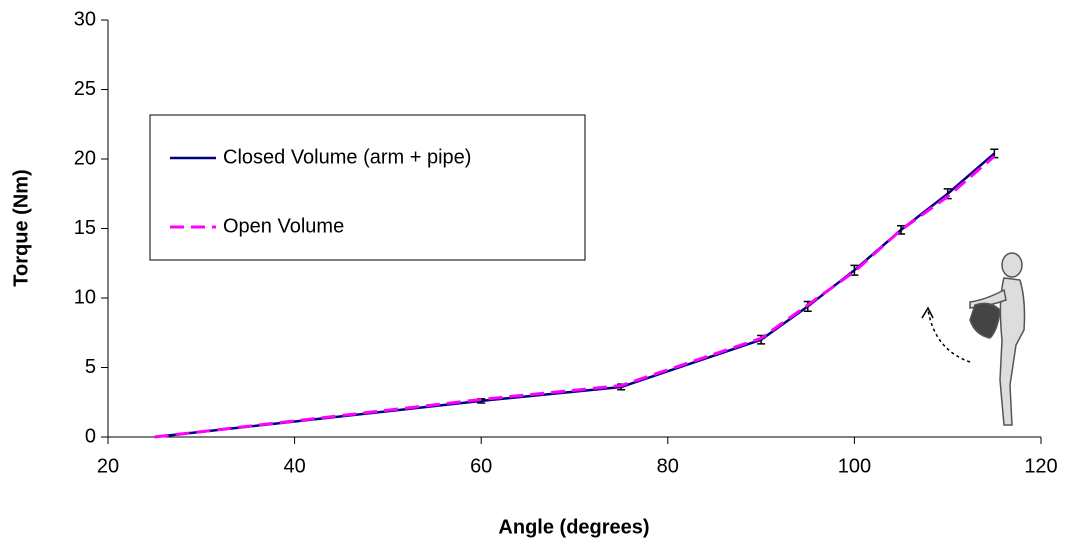 The image size is (1071, 546). What do you see at coordinates (1040, 466) in the screenshot?
I see `x-tick-label: 120` at bounding box center [1040, 466].